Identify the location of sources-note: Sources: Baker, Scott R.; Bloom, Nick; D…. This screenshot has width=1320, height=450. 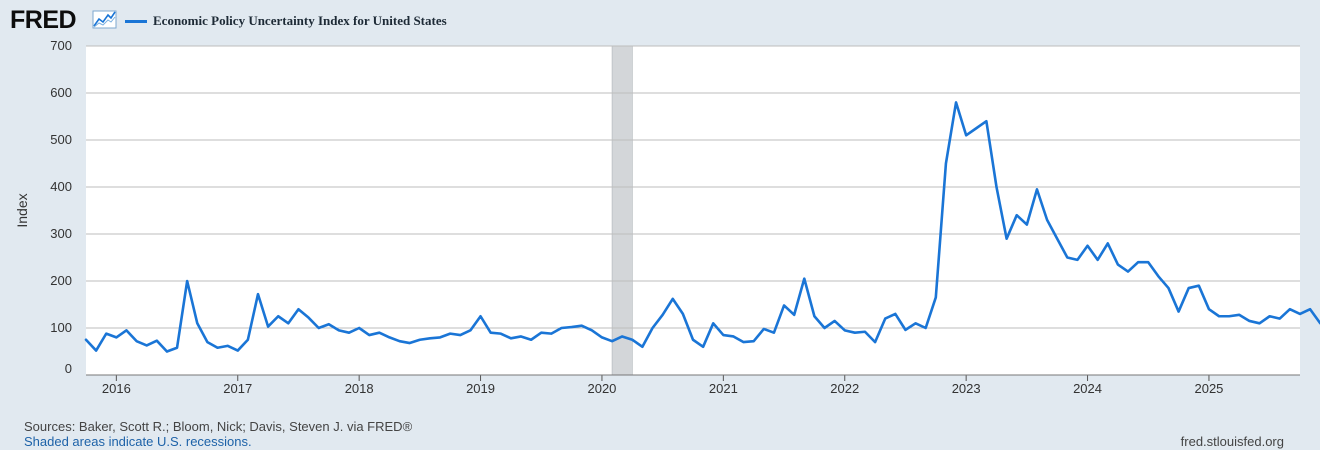
(218, 426).